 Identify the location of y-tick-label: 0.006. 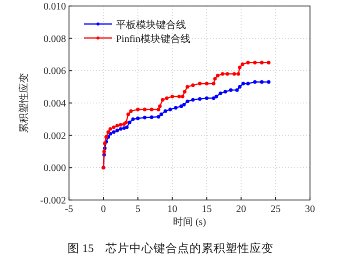
(55, 72).